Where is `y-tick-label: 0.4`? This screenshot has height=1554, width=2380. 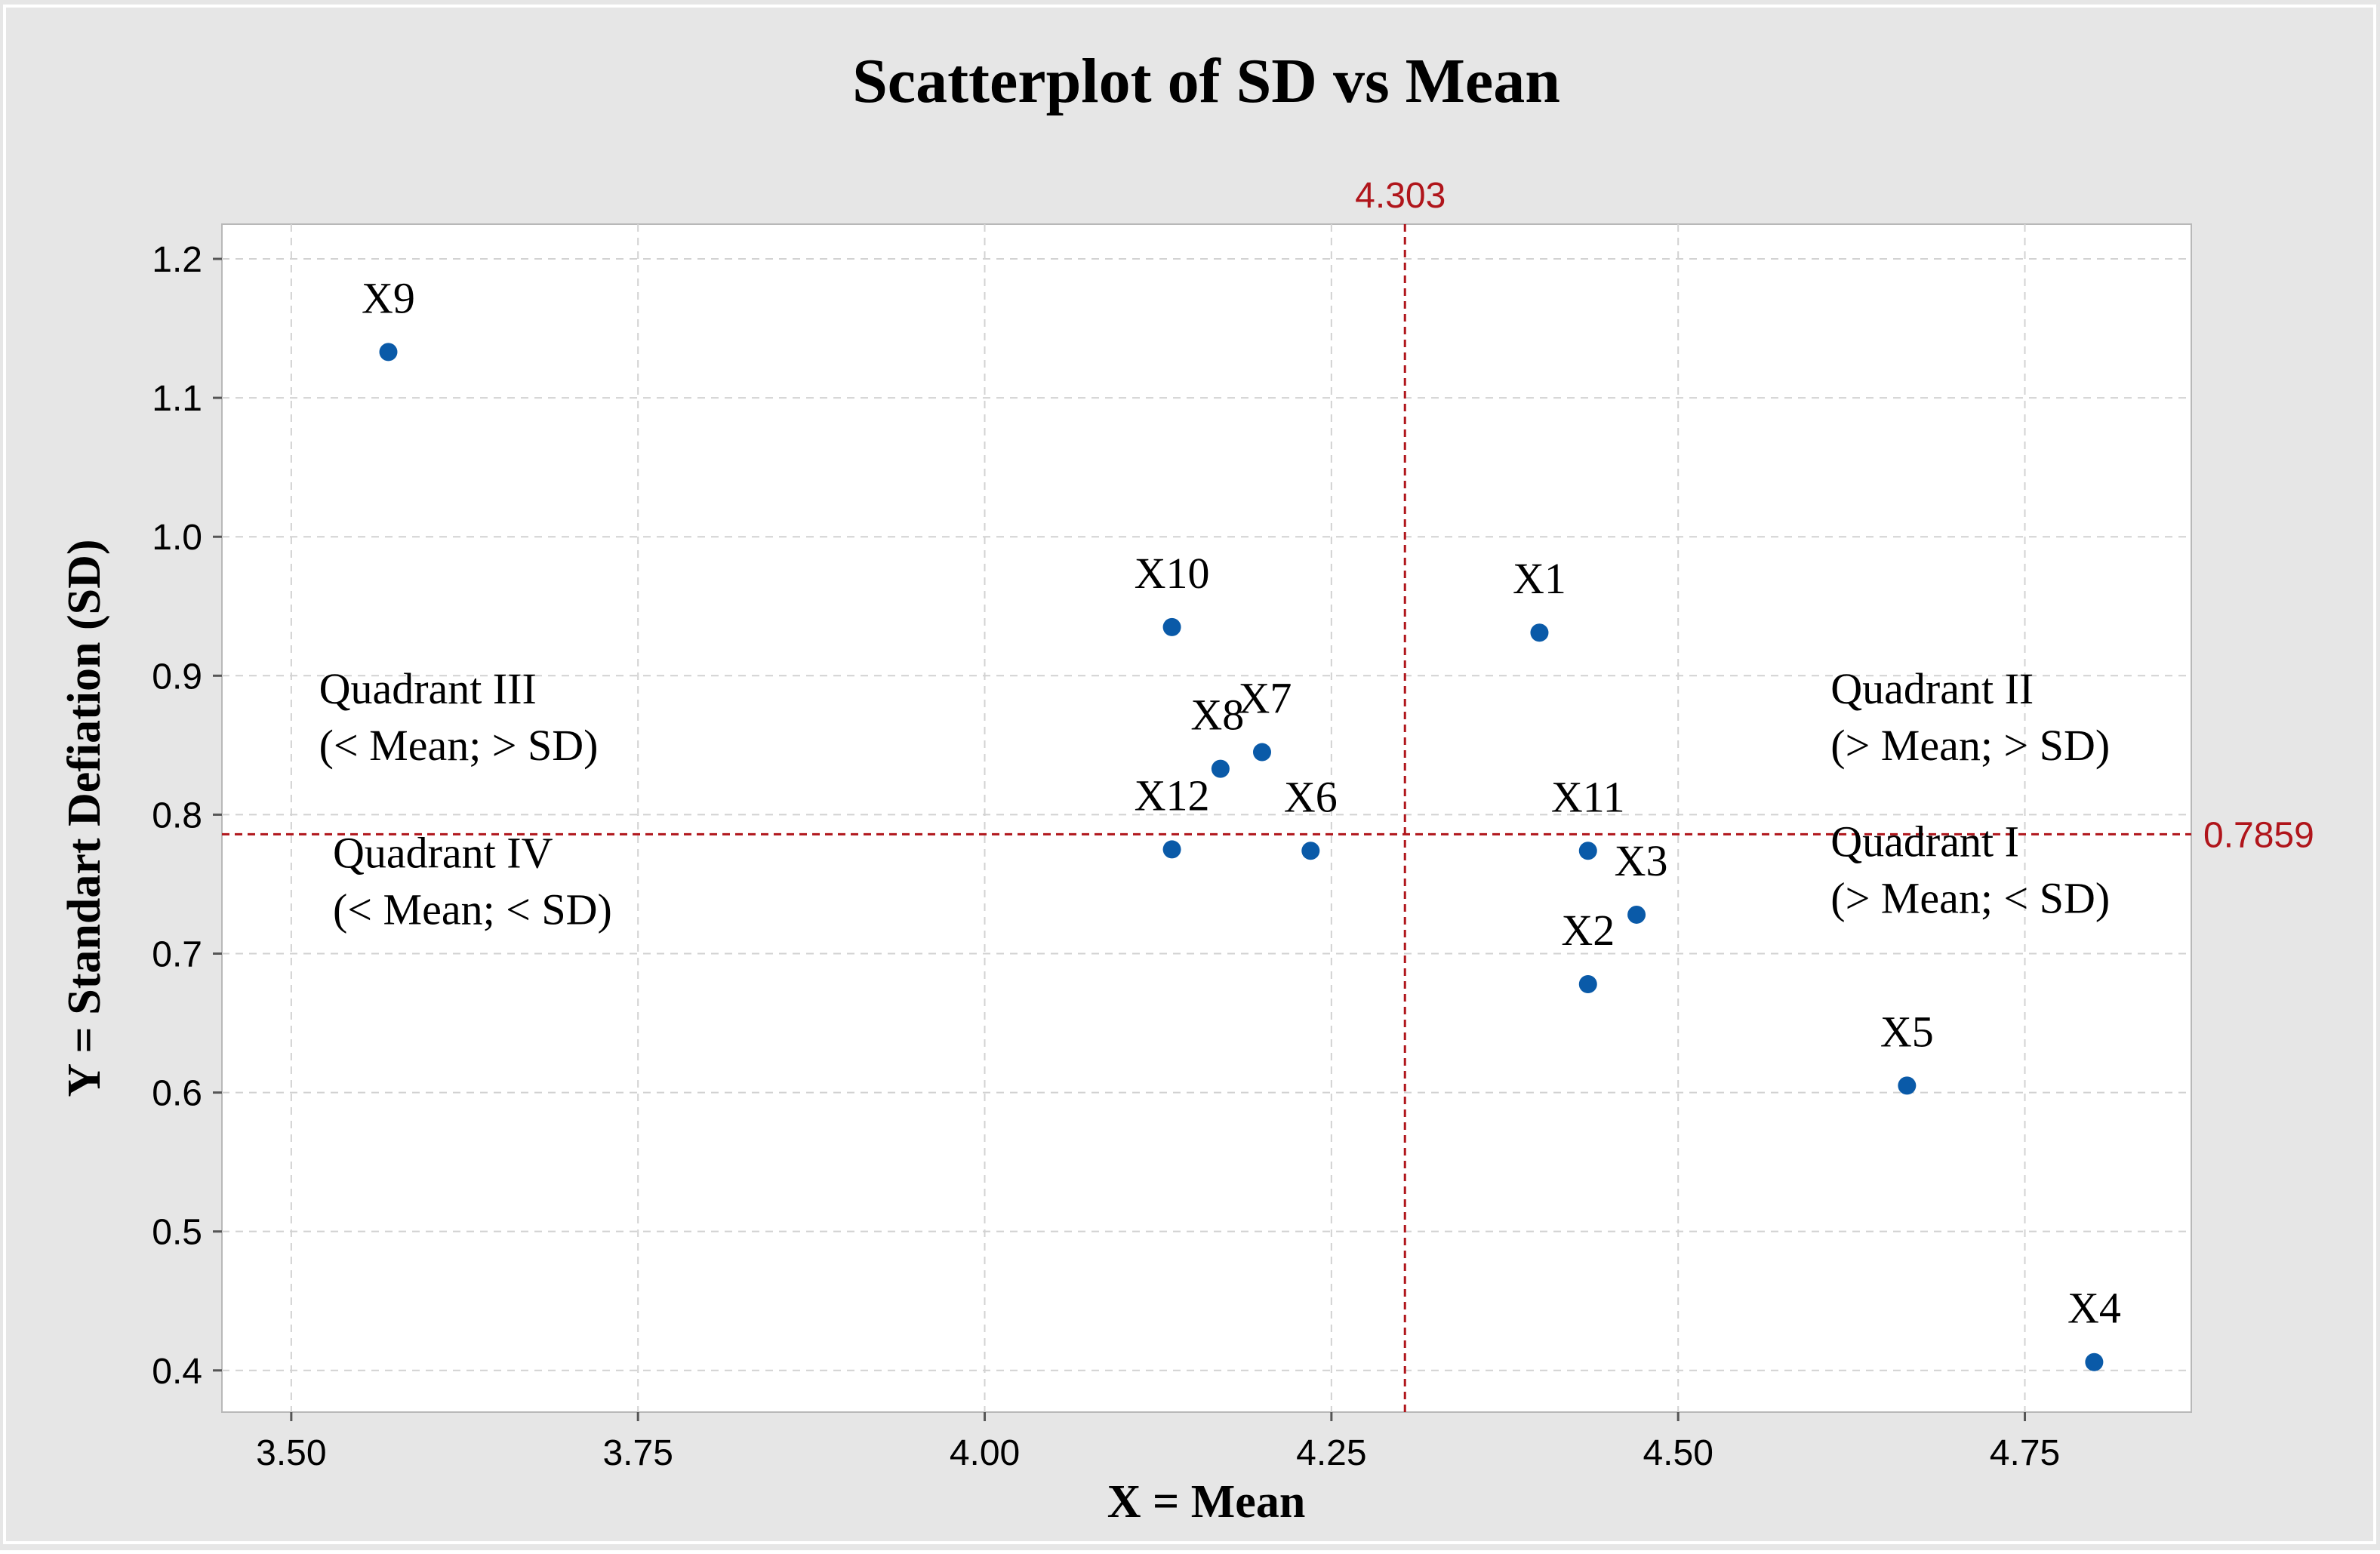
y-tick-label: 0.4 is located at coordinates (177, 1372).